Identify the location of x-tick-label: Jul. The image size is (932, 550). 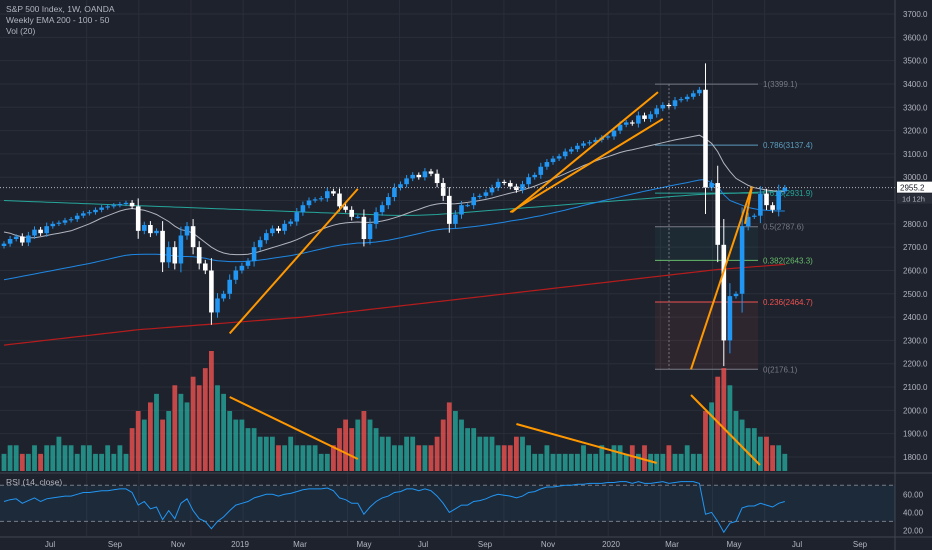
(797, 544).